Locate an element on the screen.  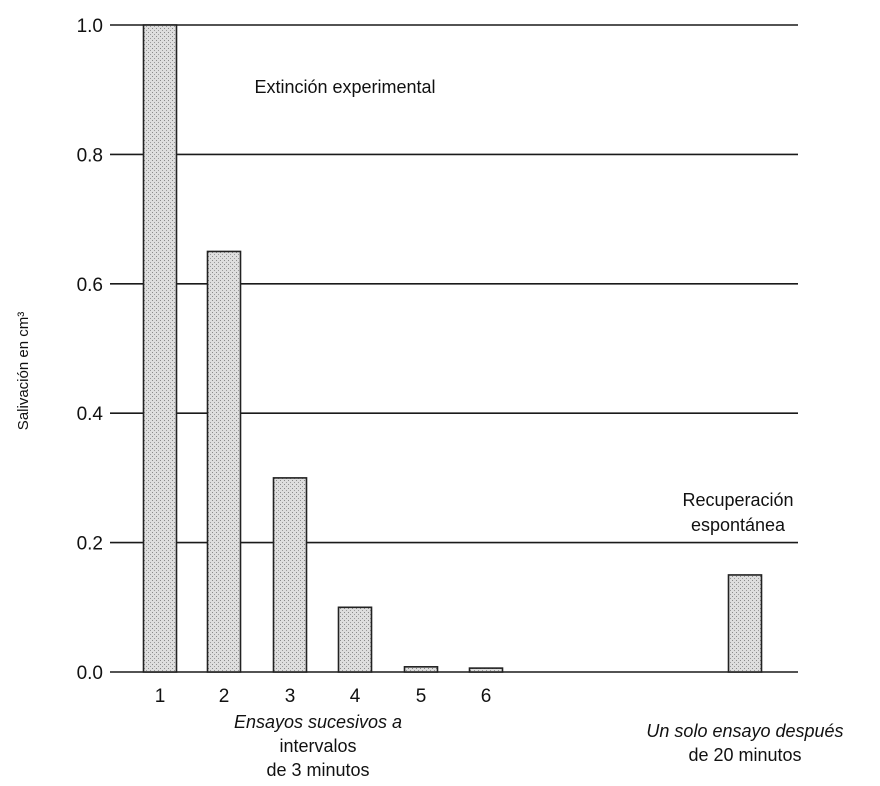
y-tick-label-0: 0.0 is located at coordinates (90, 673).